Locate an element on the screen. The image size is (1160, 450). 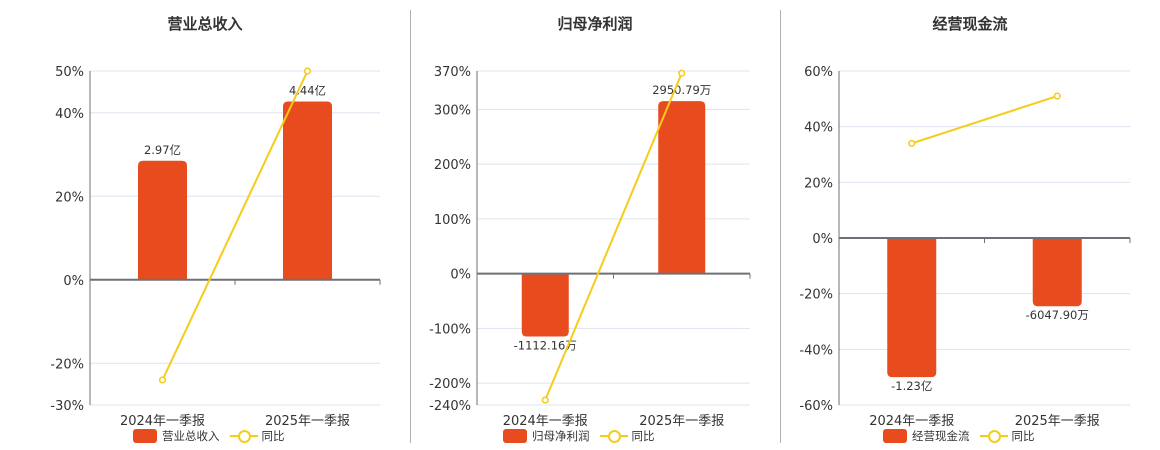
chart-title: 归母净利润 is located at coordinates (595, 24).